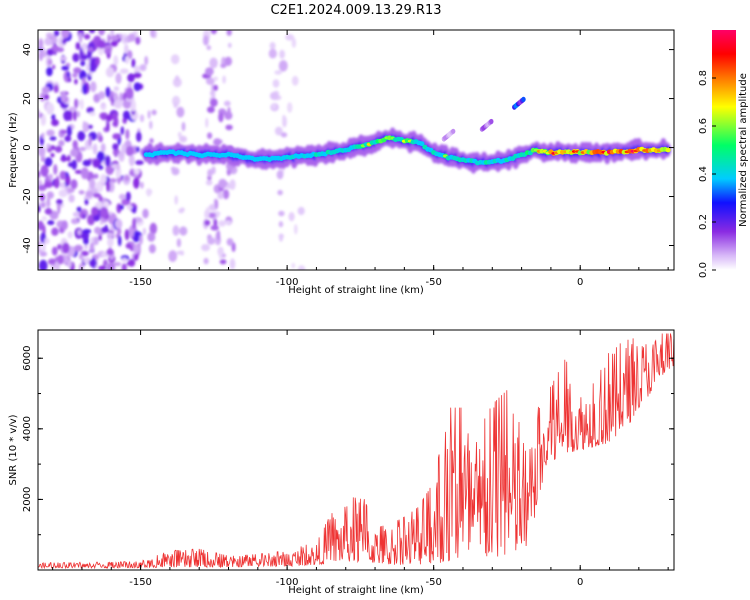 The width and height of the screenshot is (750, 600). I want to click on colorbar-label: Normalized spectral amplitude, so click(743, 150).